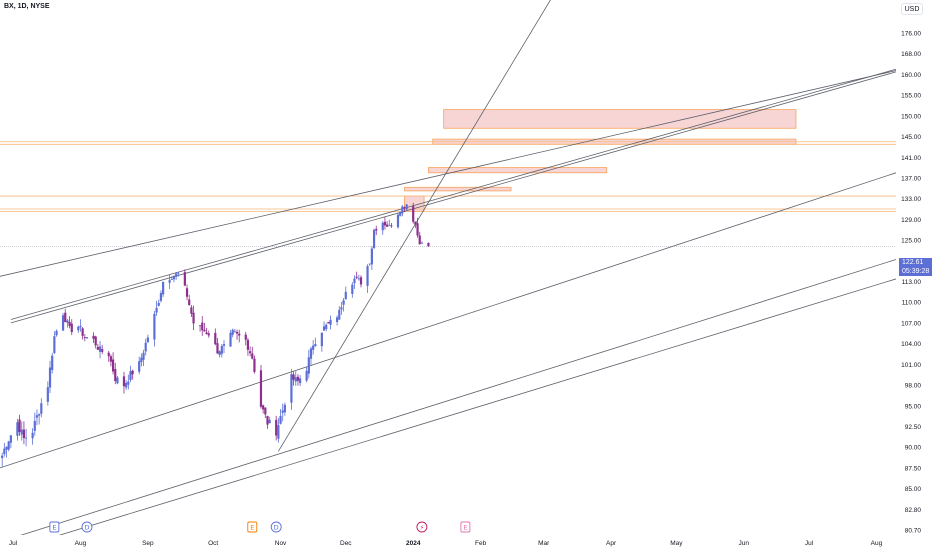  Describe the element at coordinates (252, 528) in the screenshot. I see `earnings-icon-label: E` at that location.